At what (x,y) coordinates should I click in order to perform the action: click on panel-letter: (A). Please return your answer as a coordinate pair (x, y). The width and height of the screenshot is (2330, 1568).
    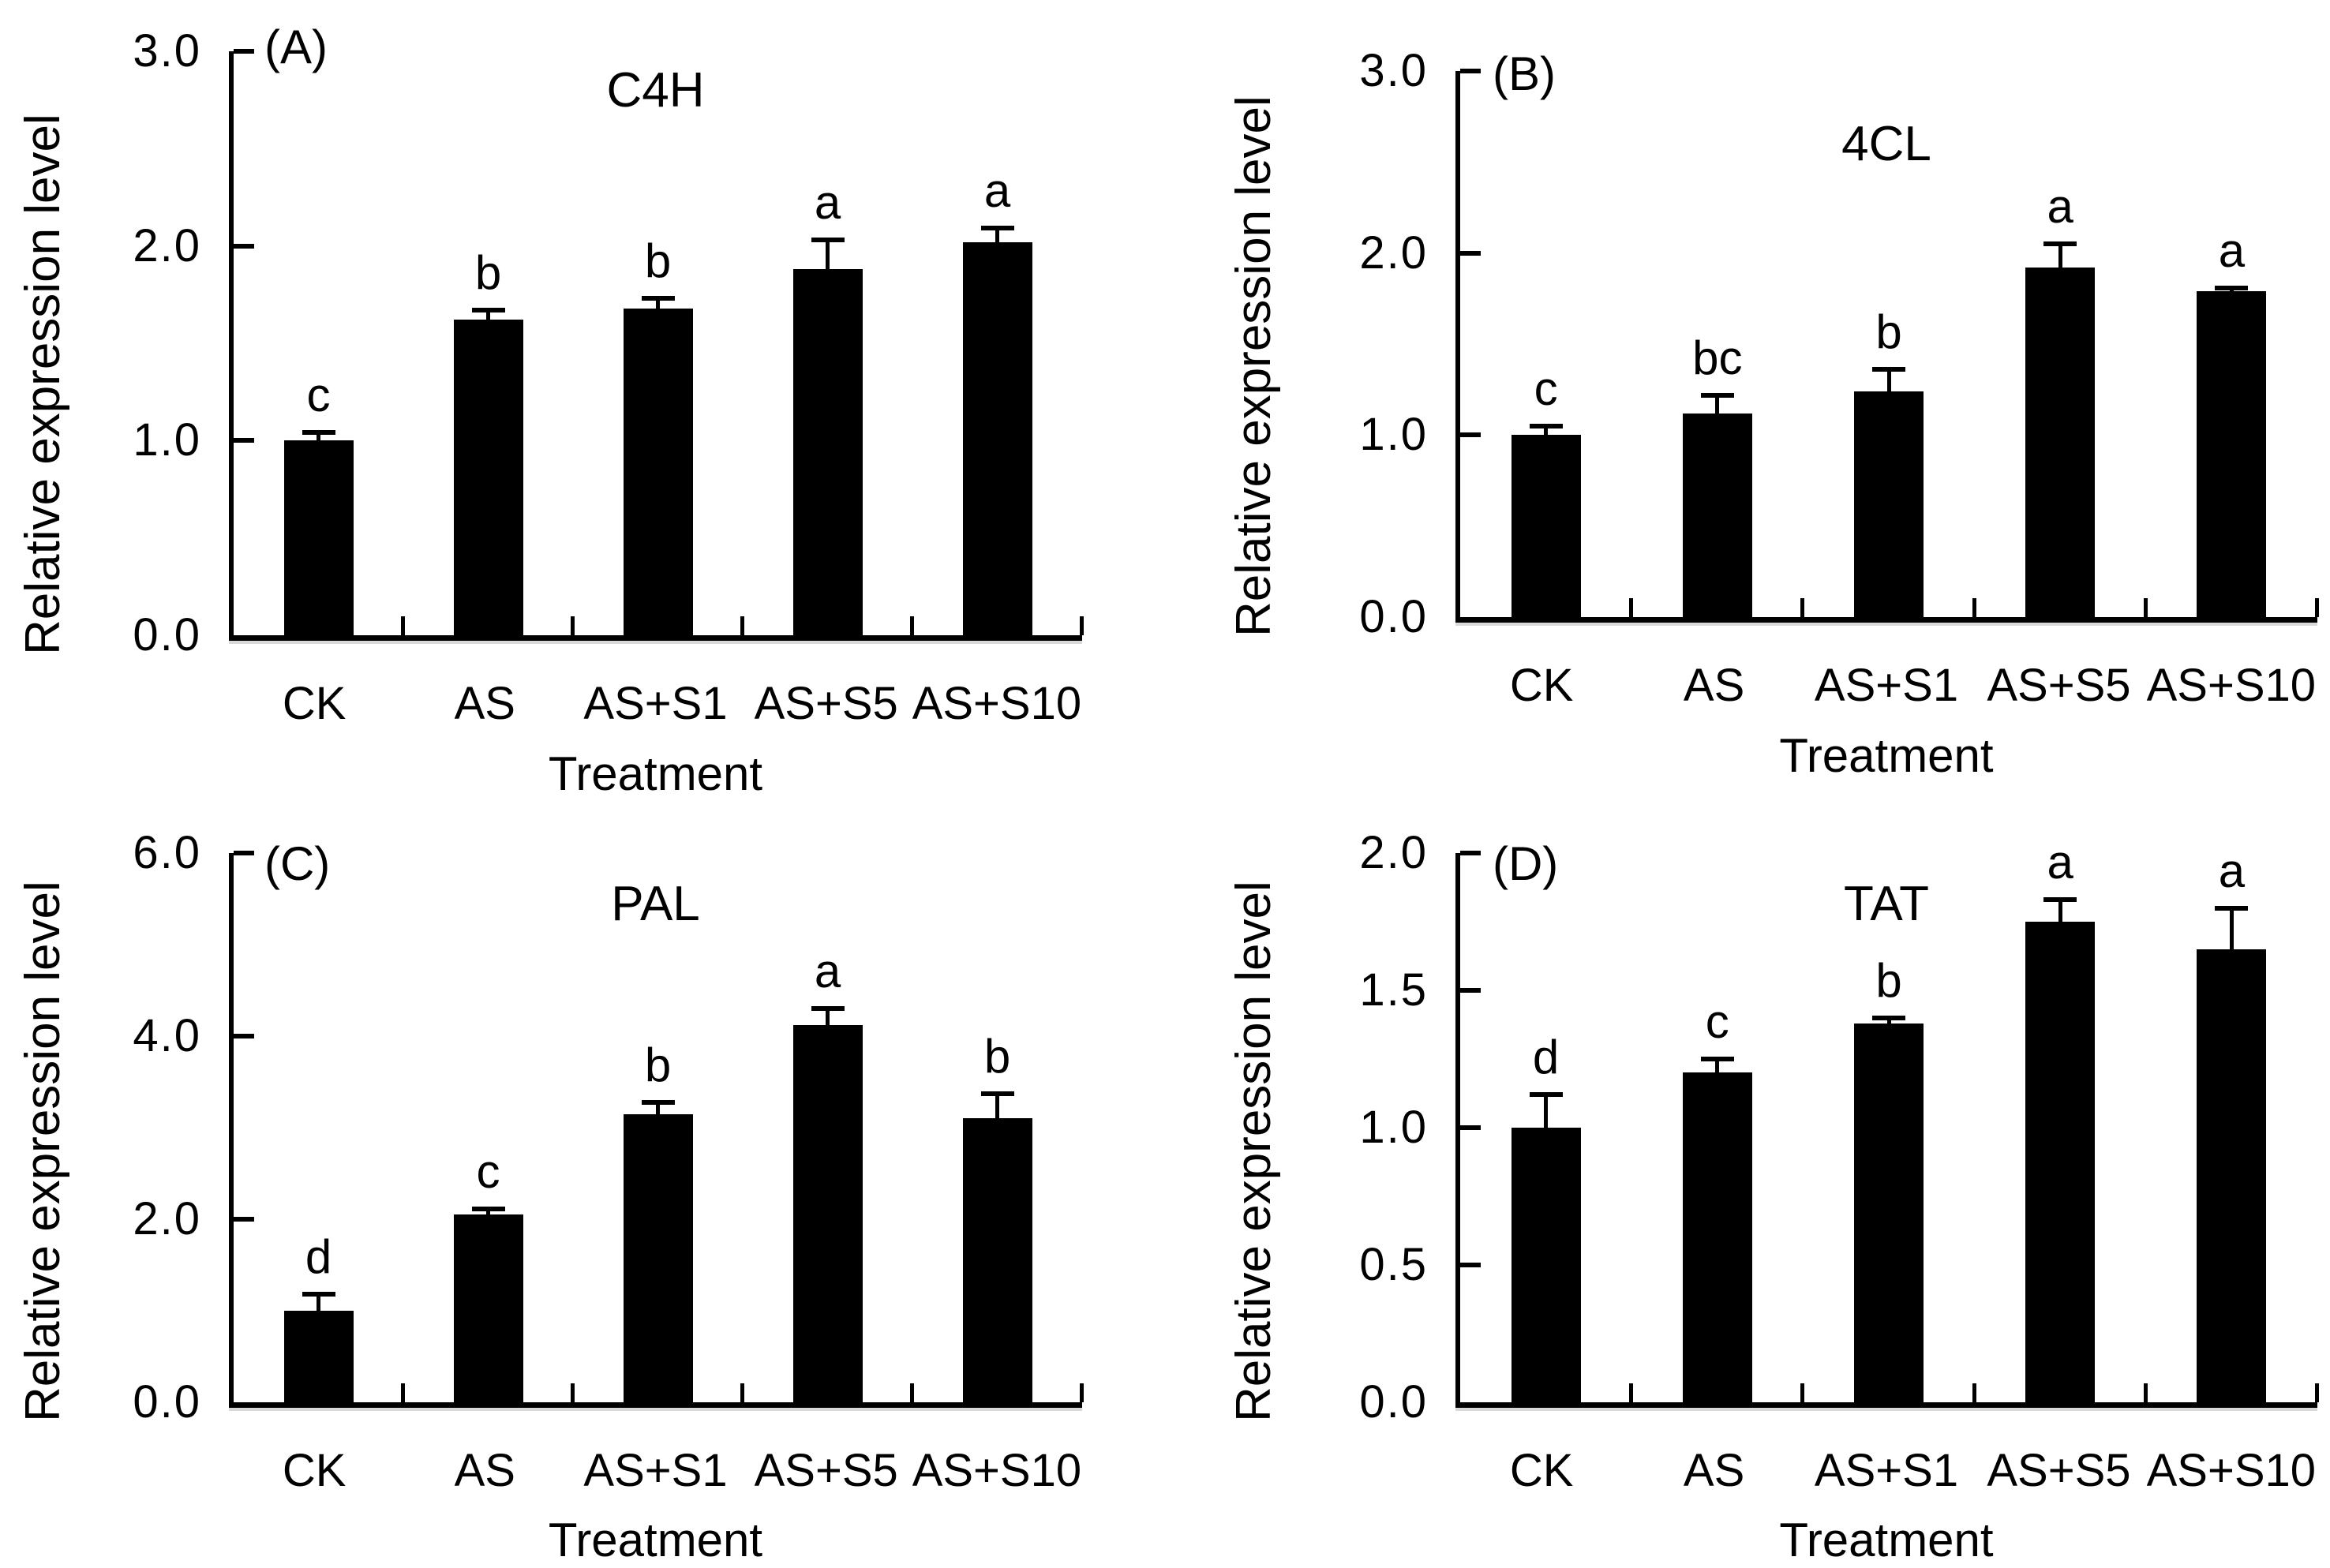
    Looking at the image, I should click on (296, 47).